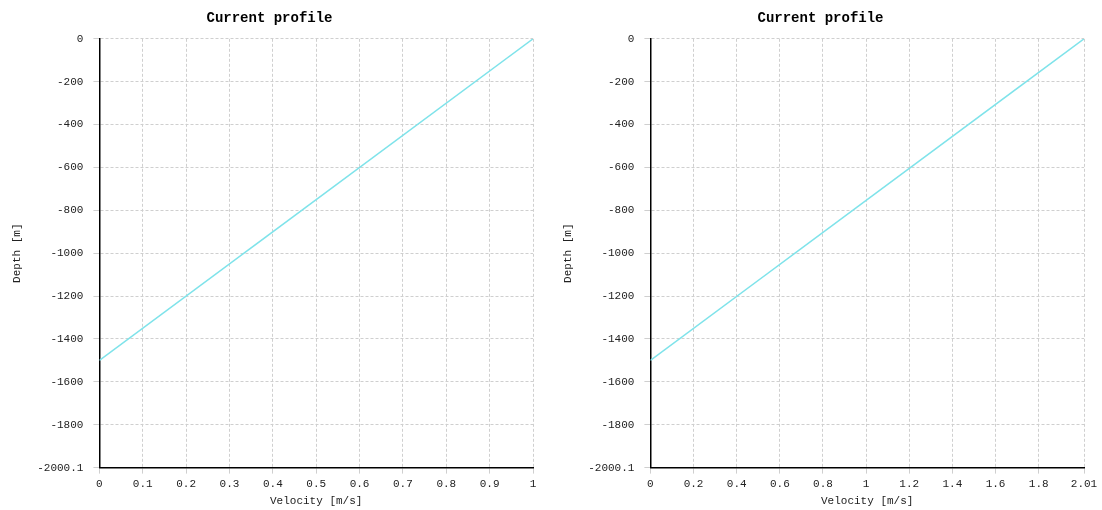  Describe the element at coordinates (316, 484) in the screenshot. I see `x-tick-label: 0.5` at that location.